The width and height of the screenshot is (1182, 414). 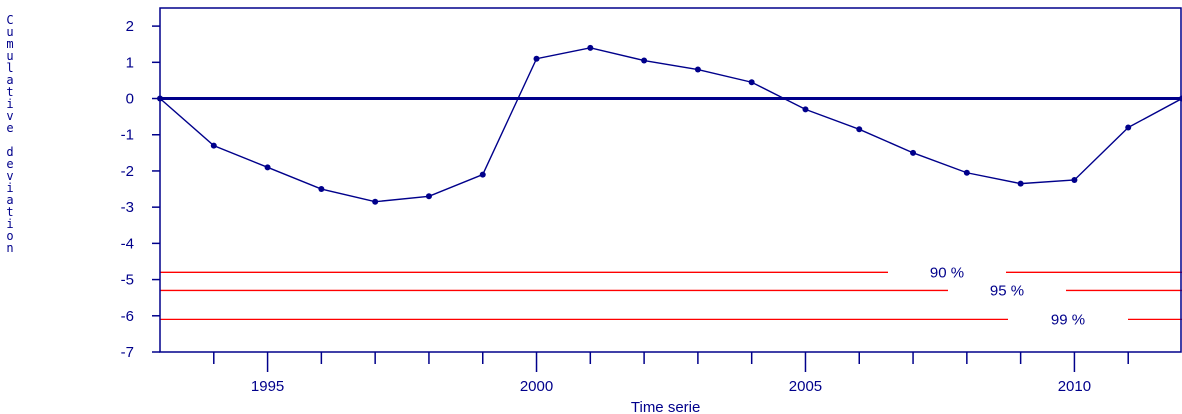 I want to click on y-label-char: d, so click(x=9, y=152).